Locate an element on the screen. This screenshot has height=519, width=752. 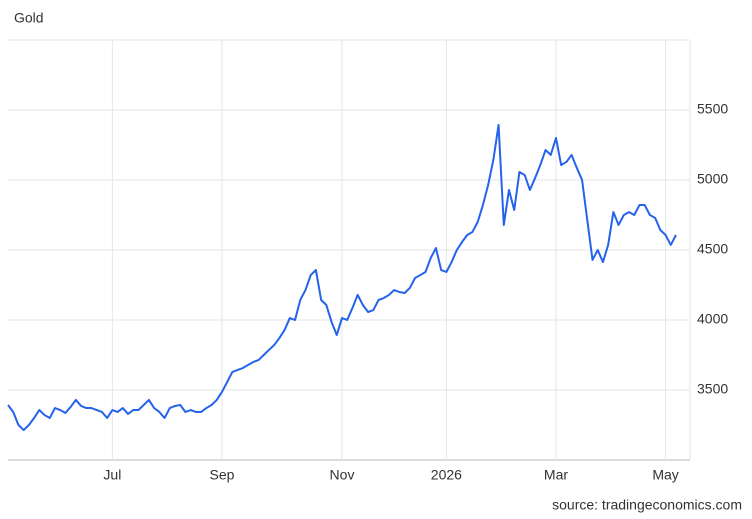
y-tick-label: 5500 is located at coordinates (712, 109).